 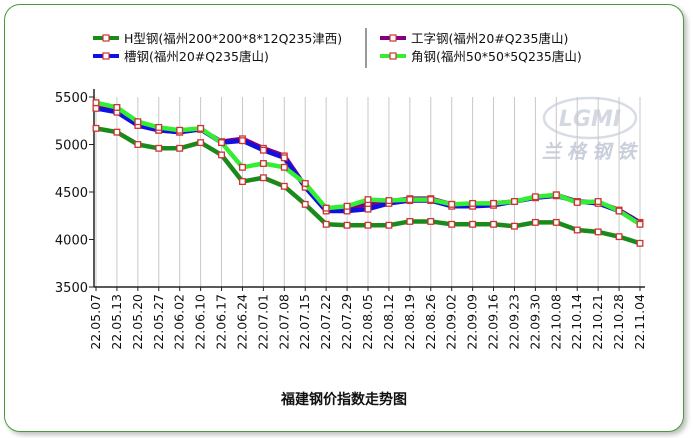 I want to click on x-tick-label: 22.06.24, so click(x=241, y=322).